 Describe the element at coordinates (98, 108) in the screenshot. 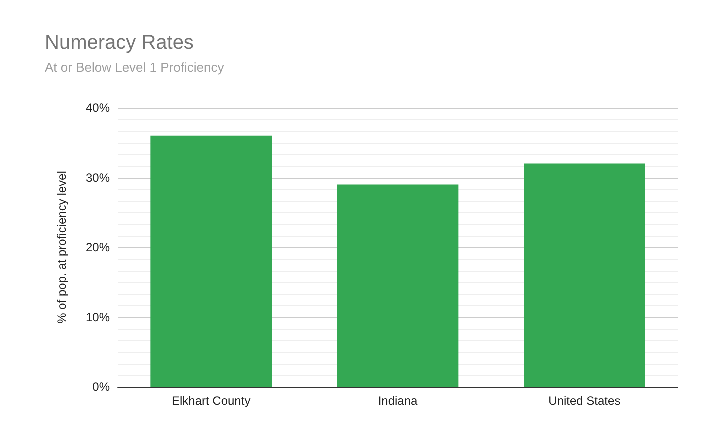

I see `y-tick-label: 40%` at that location.